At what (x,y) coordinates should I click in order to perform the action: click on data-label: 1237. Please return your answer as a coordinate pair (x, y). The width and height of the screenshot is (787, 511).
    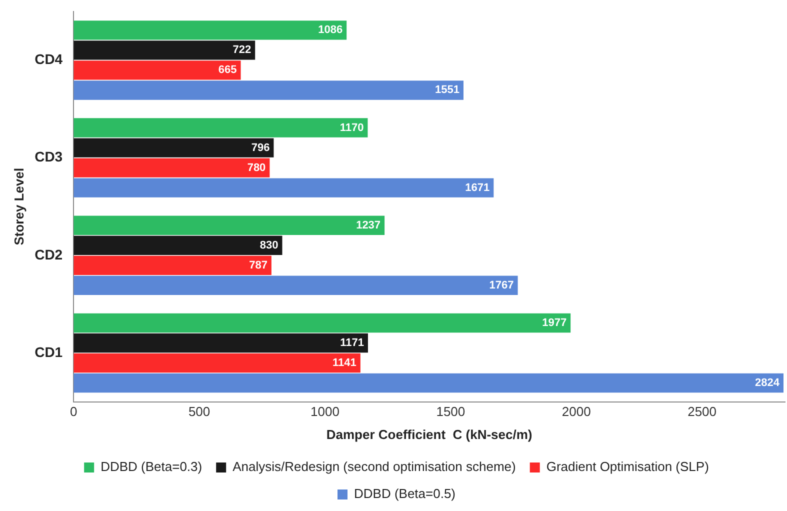
    Looking at the image, I should click on (368, 225).